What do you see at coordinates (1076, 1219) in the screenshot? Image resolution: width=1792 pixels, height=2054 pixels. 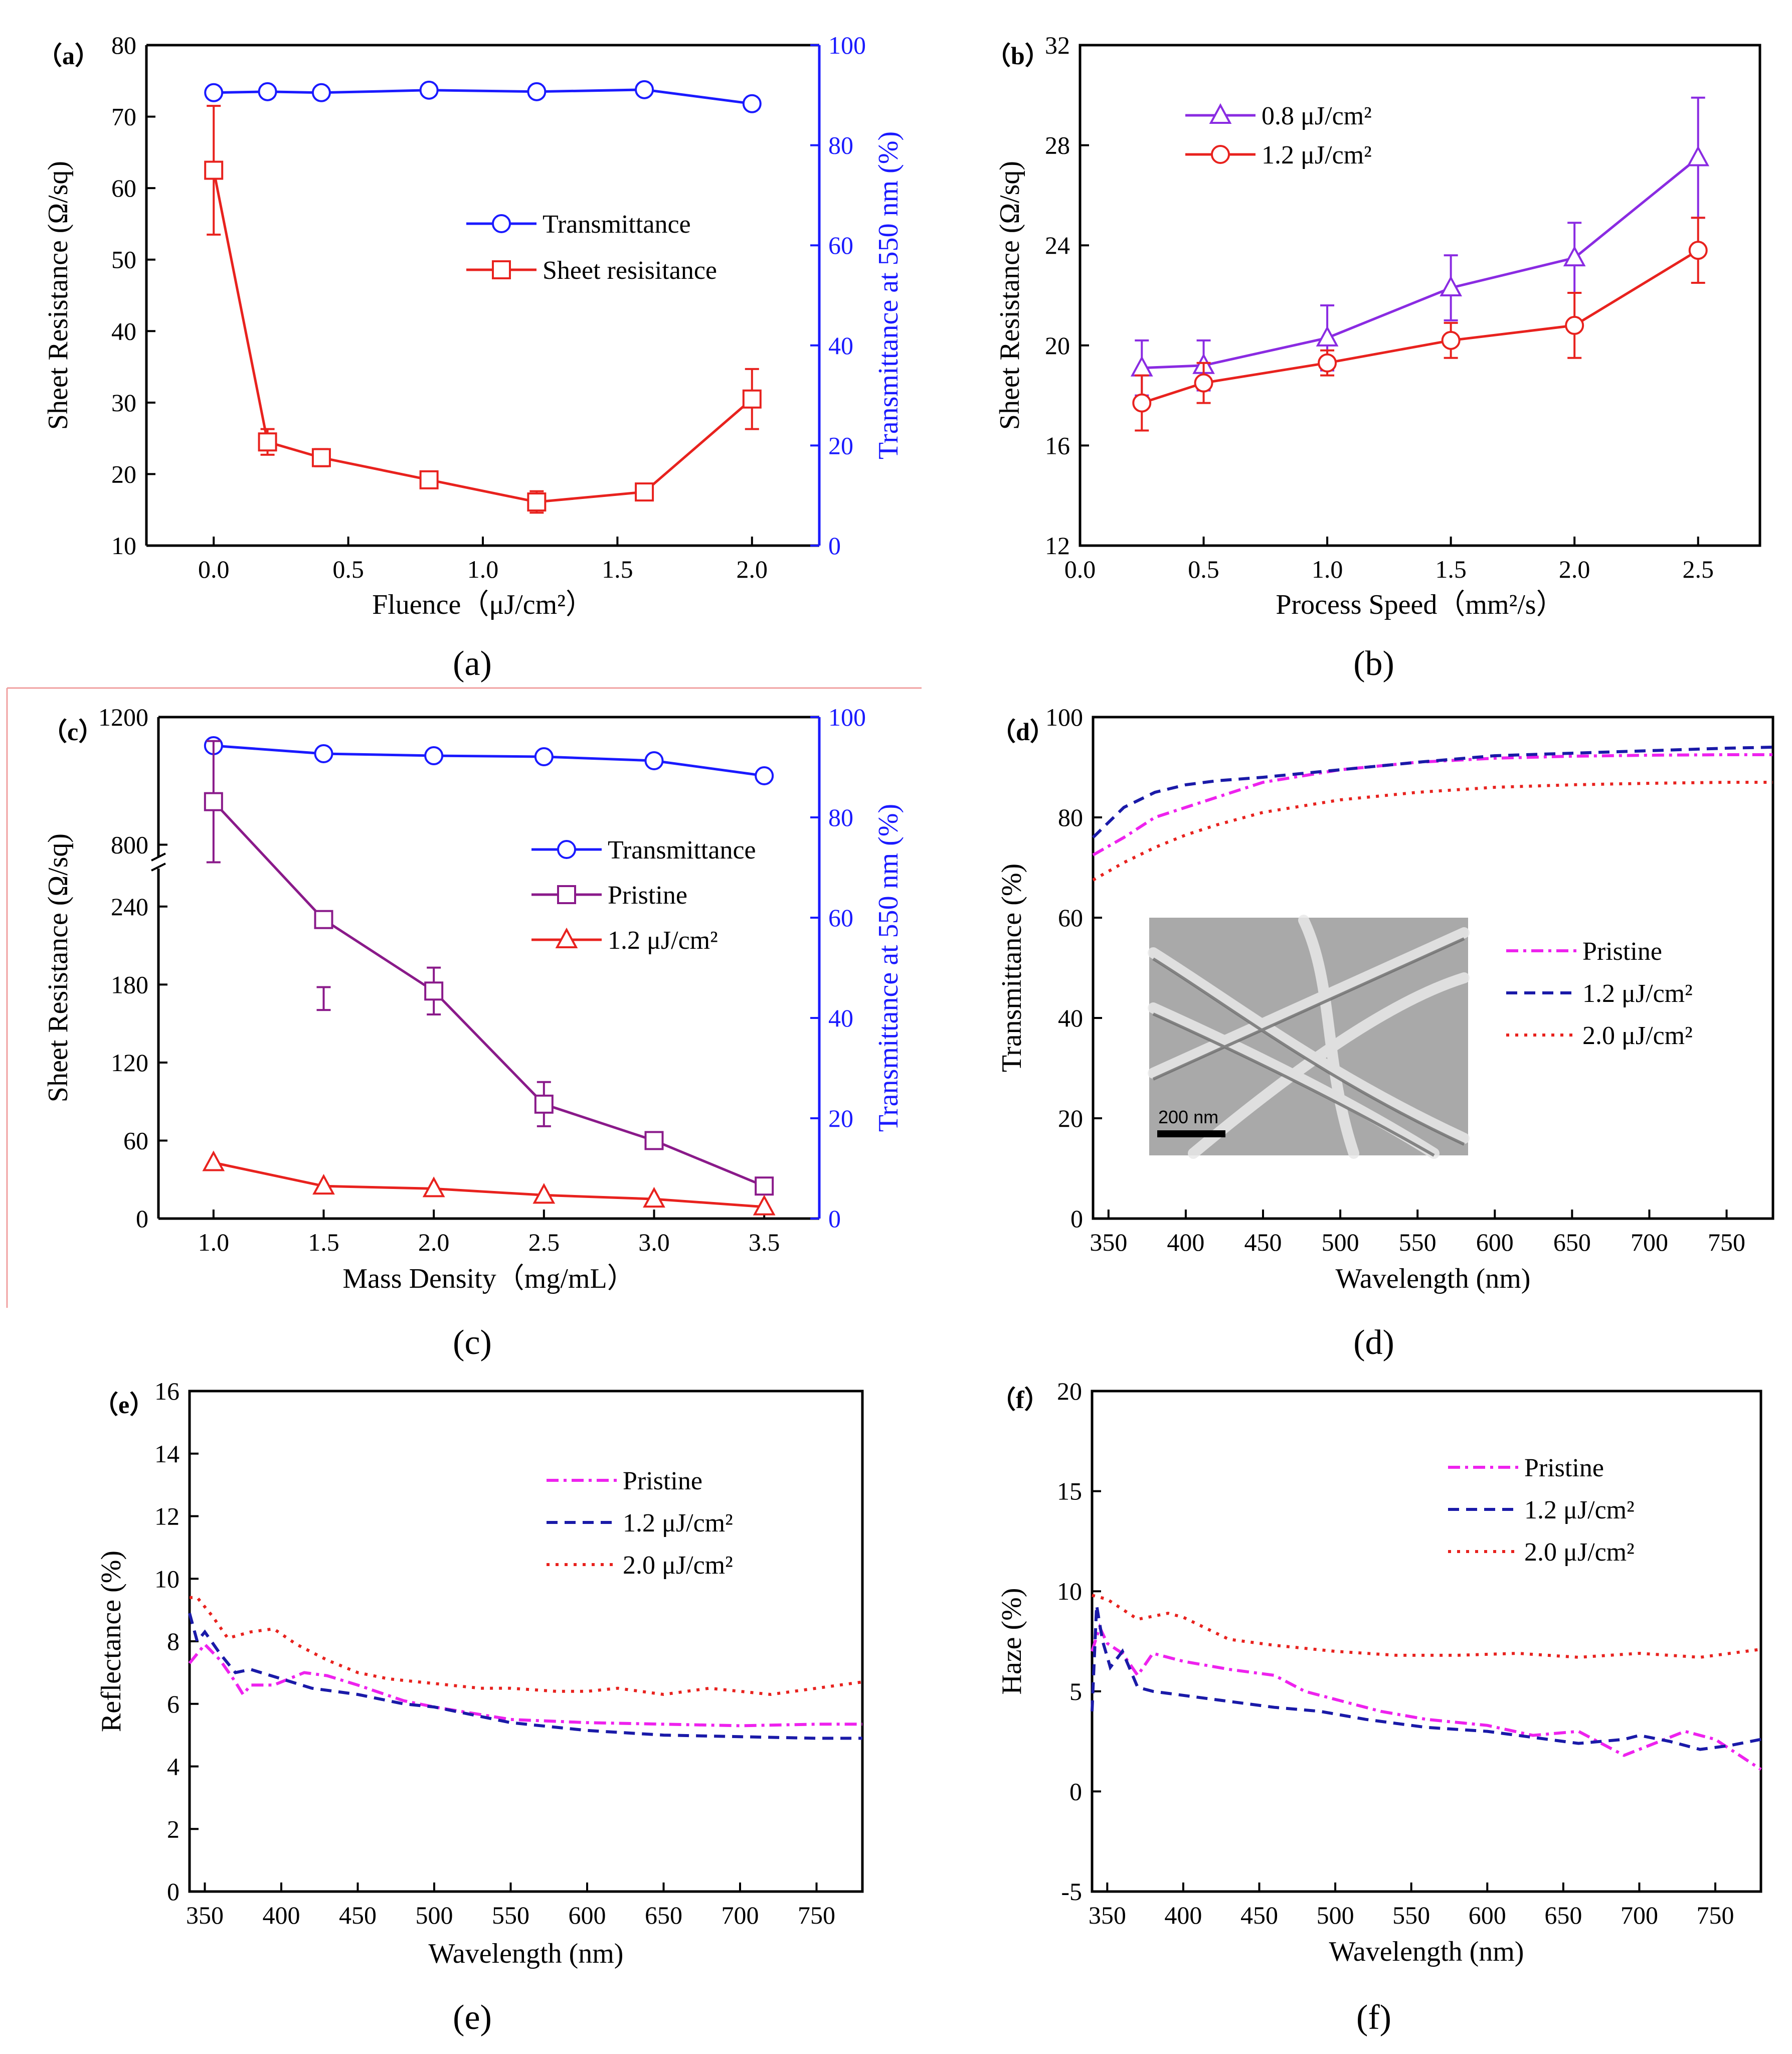 I see `y-tick-label: 0` at bounding box center [1076, 1219].